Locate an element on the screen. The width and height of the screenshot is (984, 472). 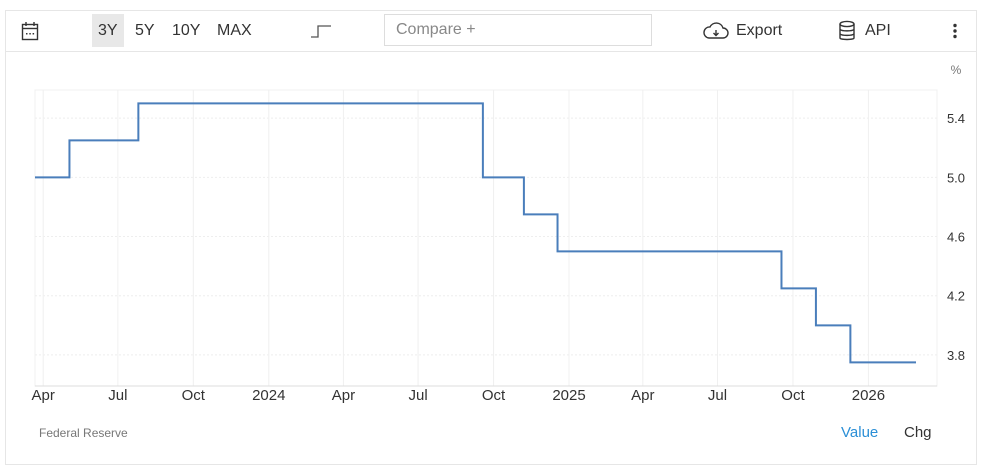
compare-input: Compare + is located at coordinates (518, 30).